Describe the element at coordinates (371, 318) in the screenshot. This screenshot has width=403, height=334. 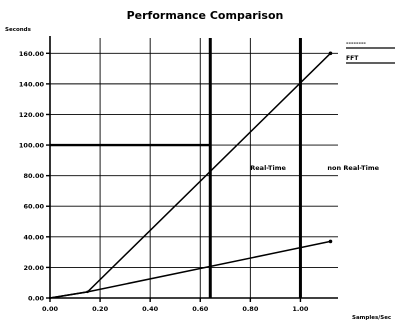
I see `x-axis-label: Samples/Sec` at that location.